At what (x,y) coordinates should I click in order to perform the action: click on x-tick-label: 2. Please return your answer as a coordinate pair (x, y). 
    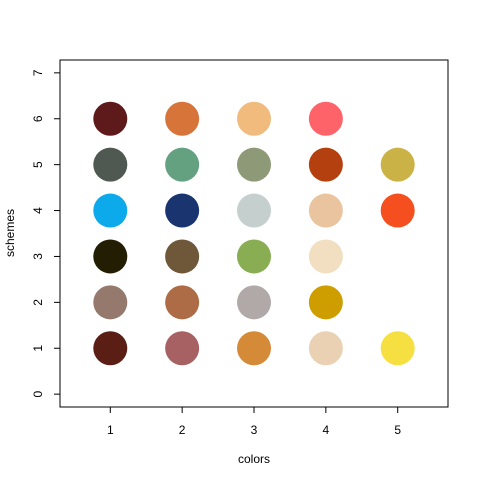
    Looking at the image, I should click on (182, 430).